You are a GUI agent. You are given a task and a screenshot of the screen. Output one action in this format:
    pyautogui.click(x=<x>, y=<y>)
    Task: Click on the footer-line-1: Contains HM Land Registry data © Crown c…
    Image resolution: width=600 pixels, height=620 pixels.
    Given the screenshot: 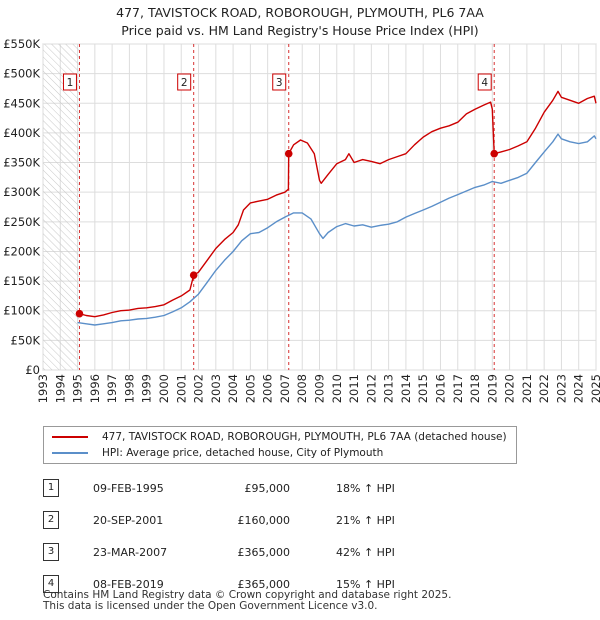 What is the action you would take?
    pyautogui.click(x=247, y=595)
    